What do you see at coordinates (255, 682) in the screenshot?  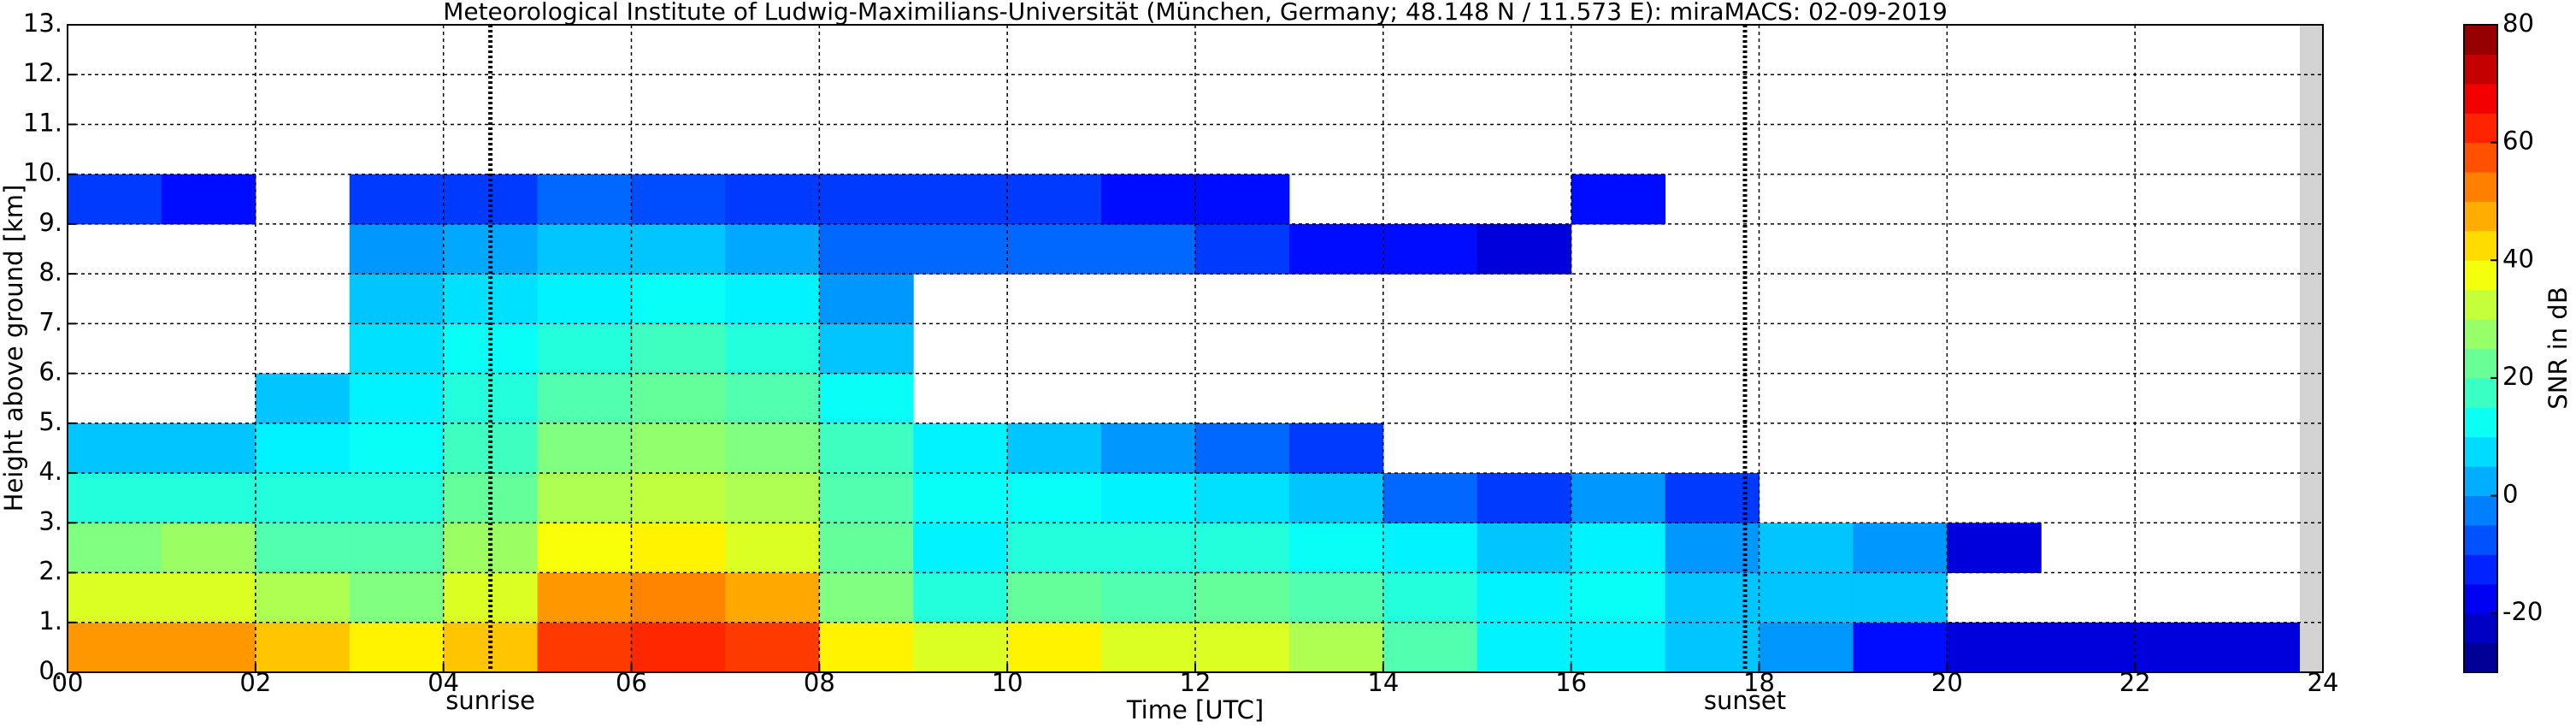 I see `x-tick-label: 02` at bounding box center [255, 682].